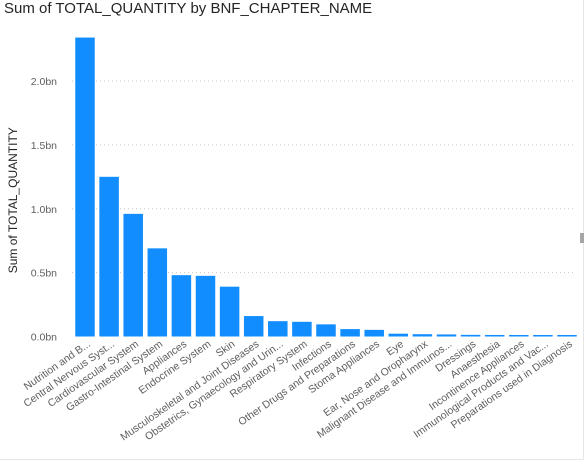 The height and width of the screenshot is (461, 585). I want to click on y-tick-label: 1.0bn, so click(44, 210).